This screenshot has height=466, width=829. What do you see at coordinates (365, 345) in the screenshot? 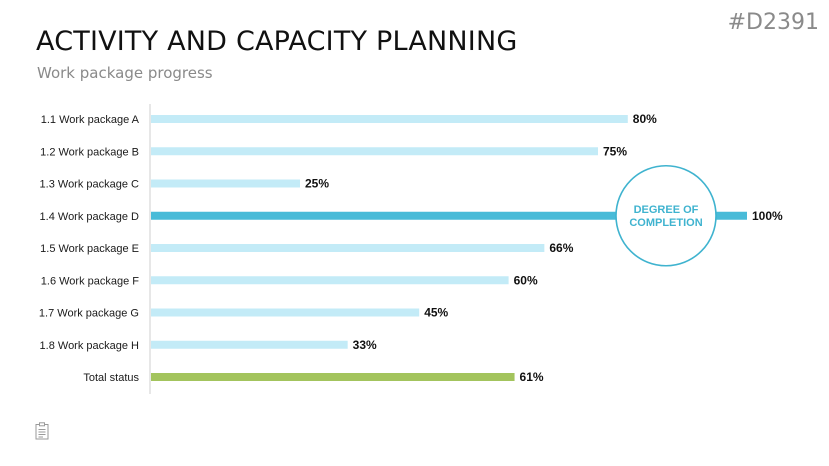
I see `value-label: 33%` at bounding box center [365, 345].